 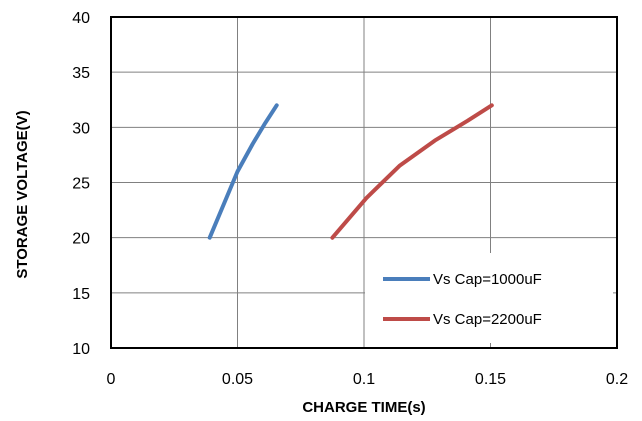 I want to click on y-tick-label: 35, so click(x=81, y=73).